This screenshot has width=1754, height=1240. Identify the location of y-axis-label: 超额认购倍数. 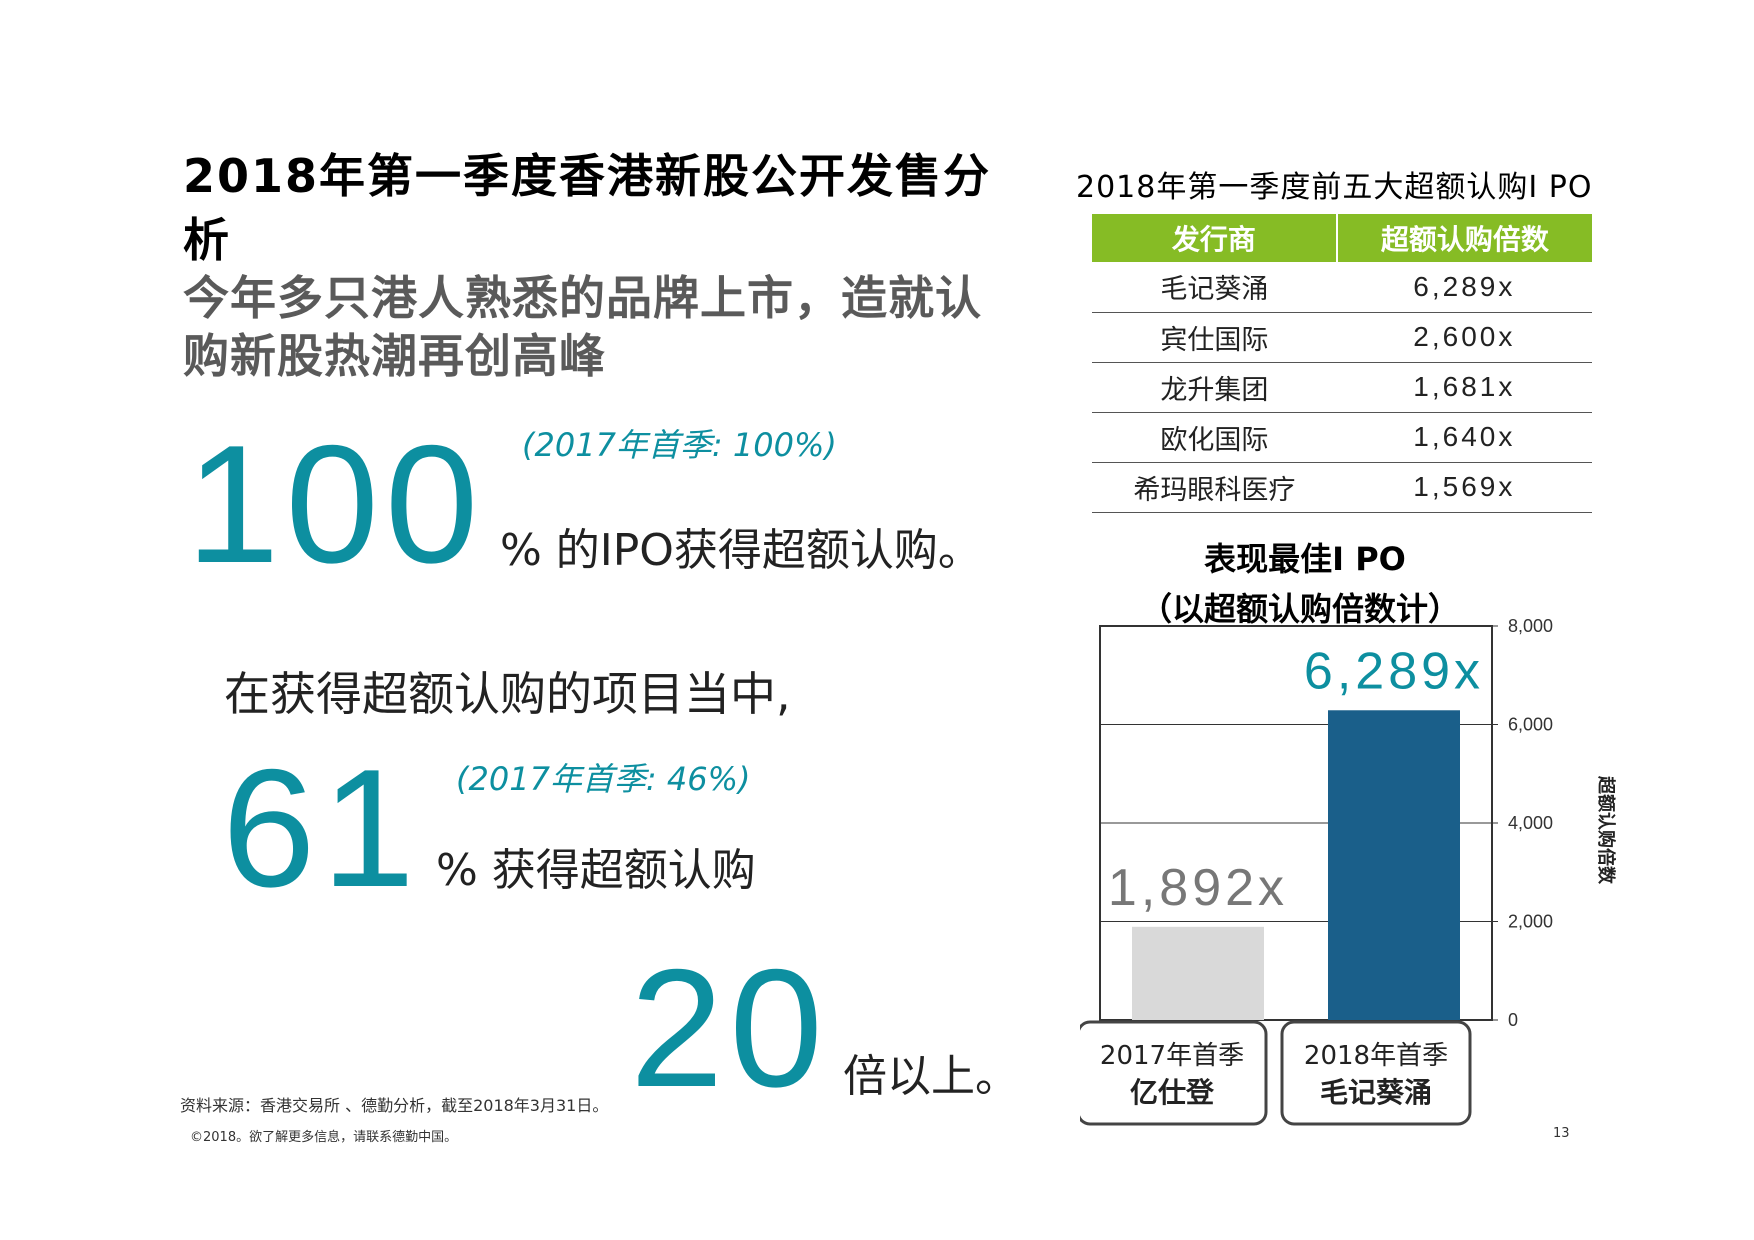
(1606, 830).